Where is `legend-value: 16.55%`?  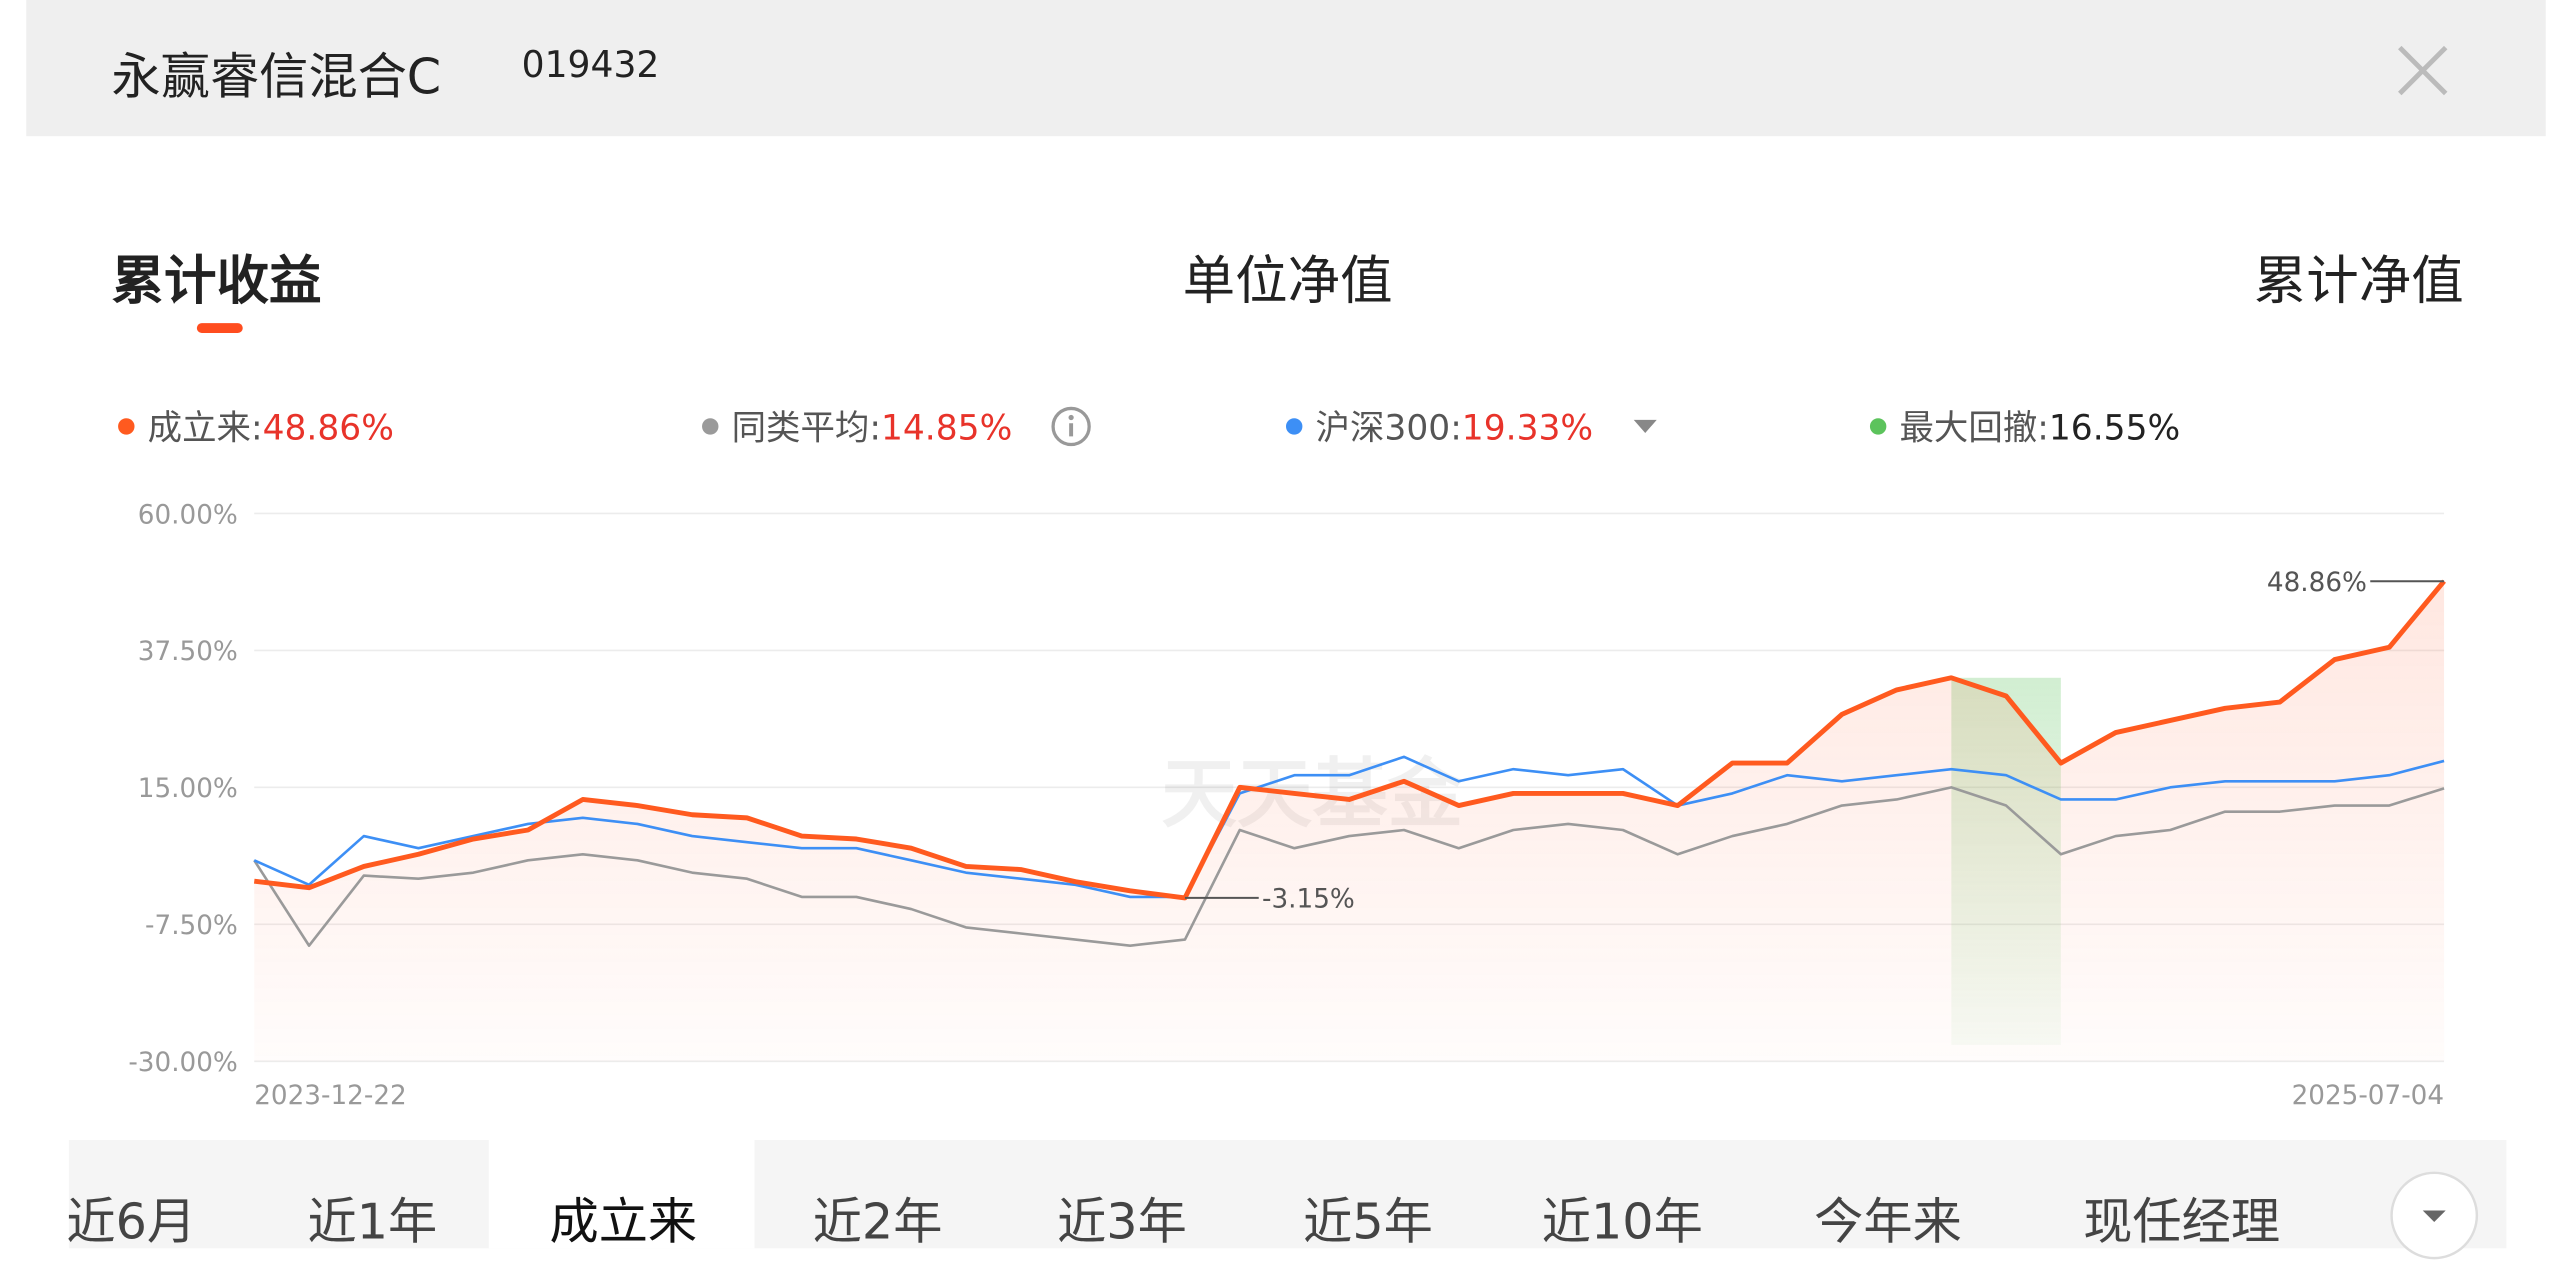
legend-value: 16.55% is located at coordinates (2114, 428).